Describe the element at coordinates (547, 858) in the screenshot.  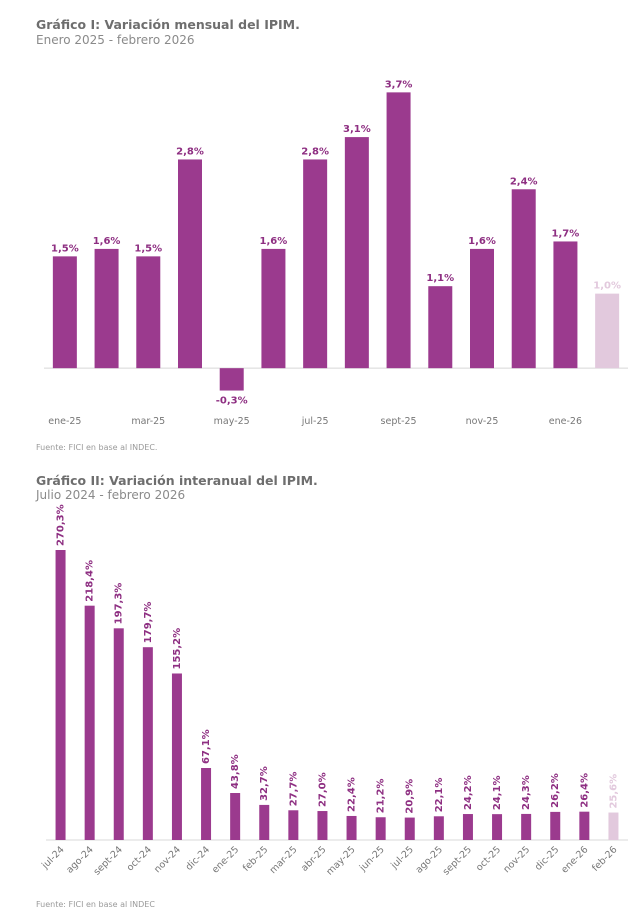
I see `tick-label-dic-25: dic-25` at that location.